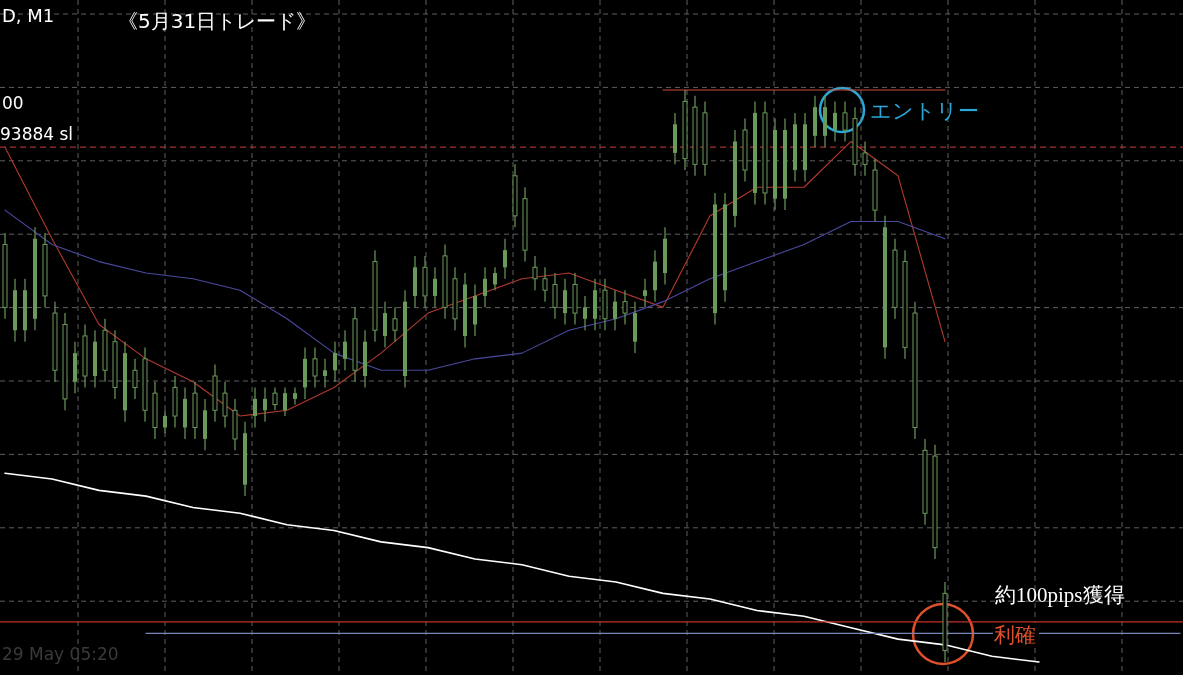 This screenshot has height=675, width=1183. Describe the element at coordinates (28, 15) in the screenshot. I see `text: D, M1` at that location.